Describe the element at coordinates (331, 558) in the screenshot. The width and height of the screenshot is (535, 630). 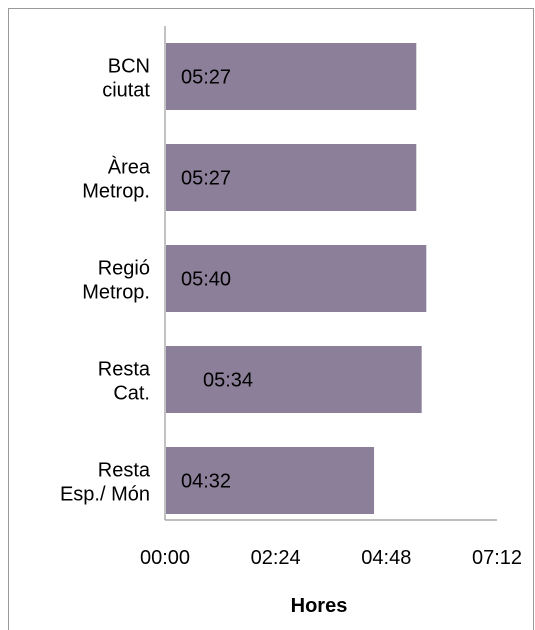
I see `x-tick-labels: 00:00 02:24 04:48 07:12` at that location.